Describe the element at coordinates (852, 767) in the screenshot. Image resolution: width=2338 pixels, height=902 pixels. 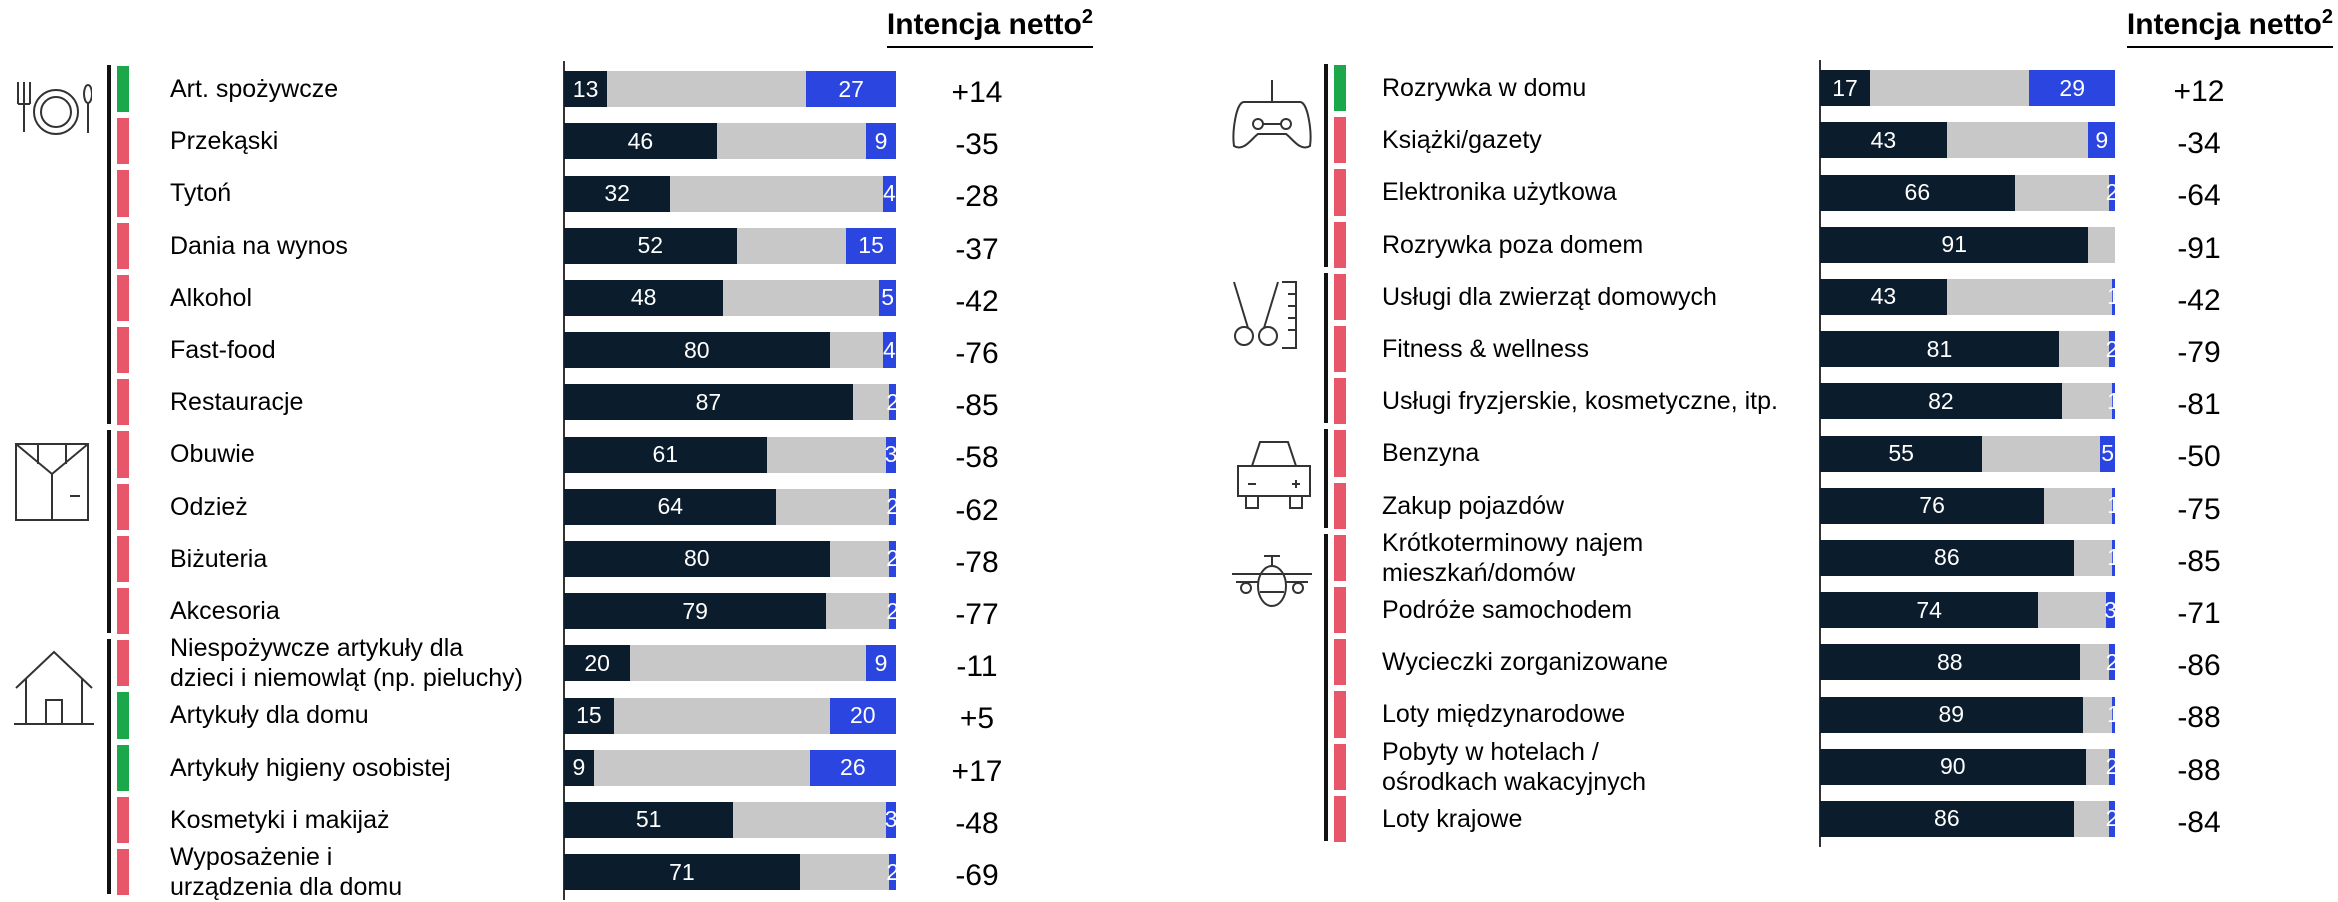
I see `bar-segment: 26` at that location.